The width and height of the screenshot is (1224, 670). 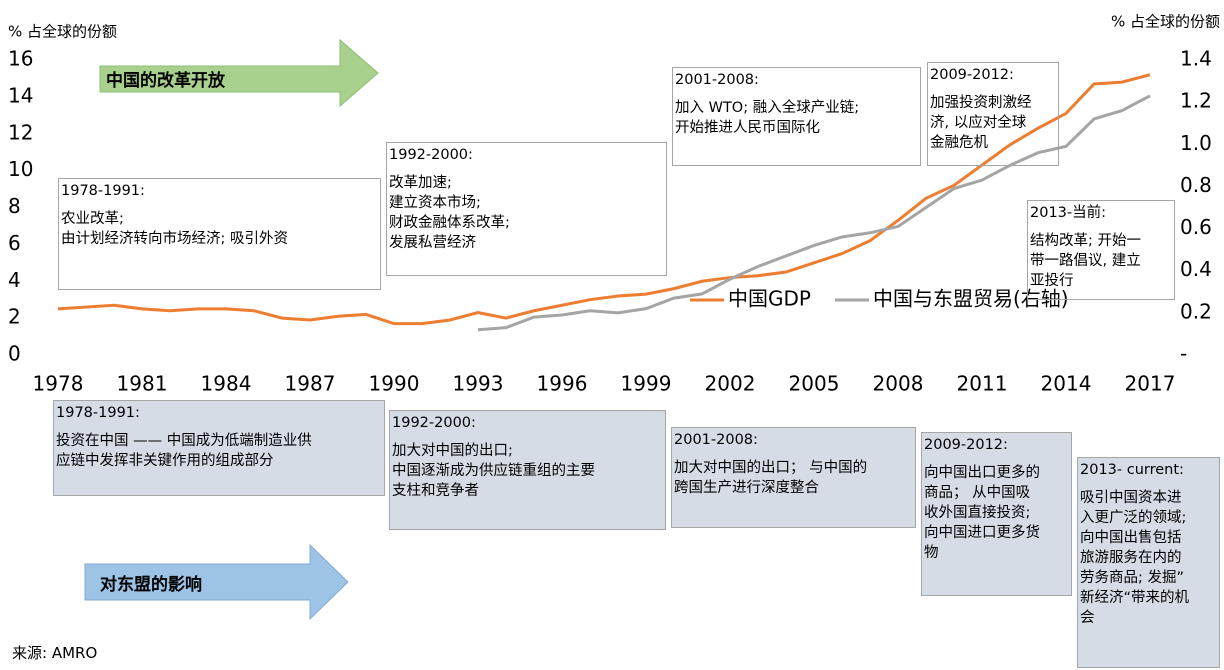 I want to click on reform-arrow-label: 中国的改革开放, so click(x=165, y=81).